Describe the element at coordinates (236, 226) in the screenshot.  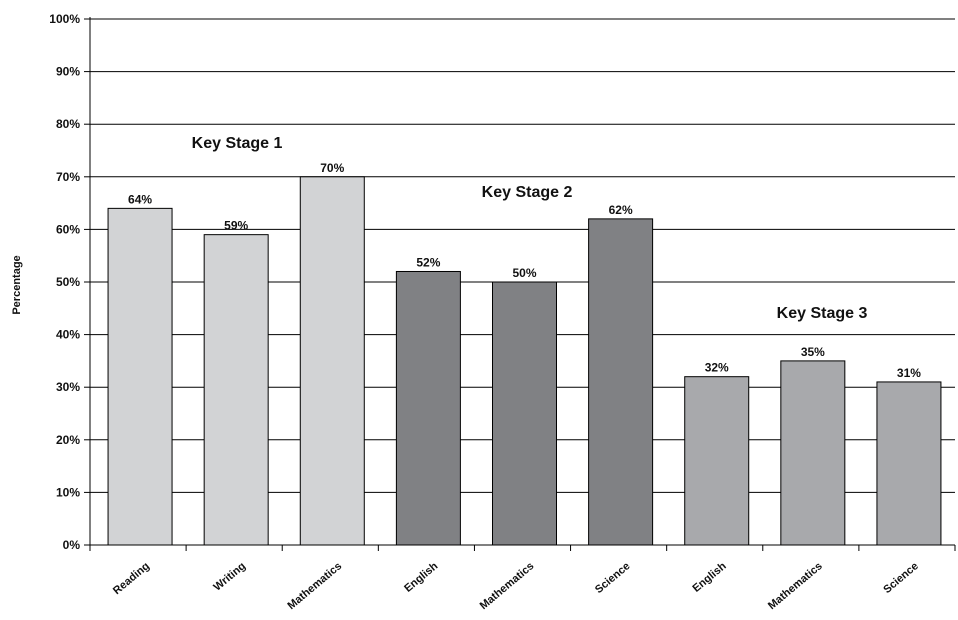
I see `data-label: 59%` at that location.